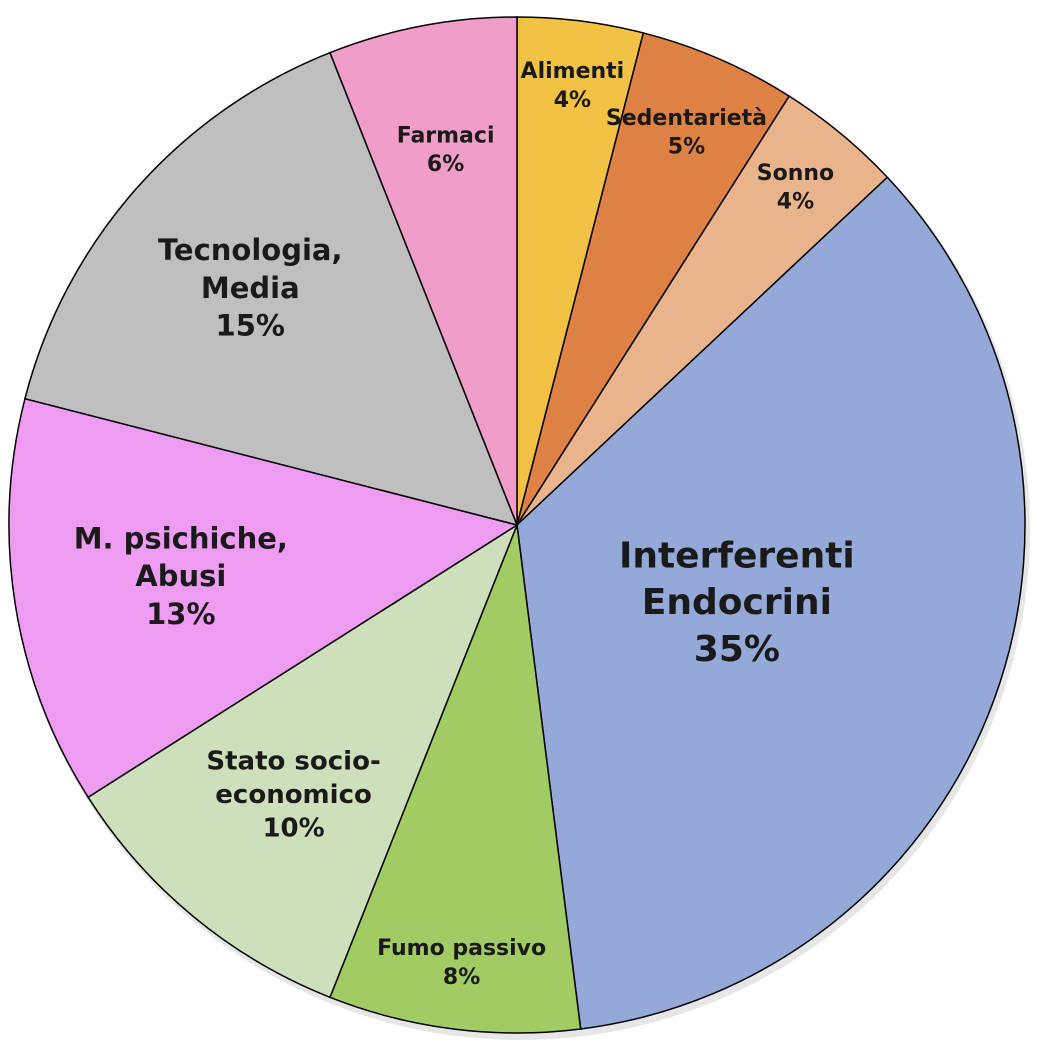  Describe the element at coordinates (250, 250) in the screenshot. I see `slice-label-line: Tecnologia,` at that location.